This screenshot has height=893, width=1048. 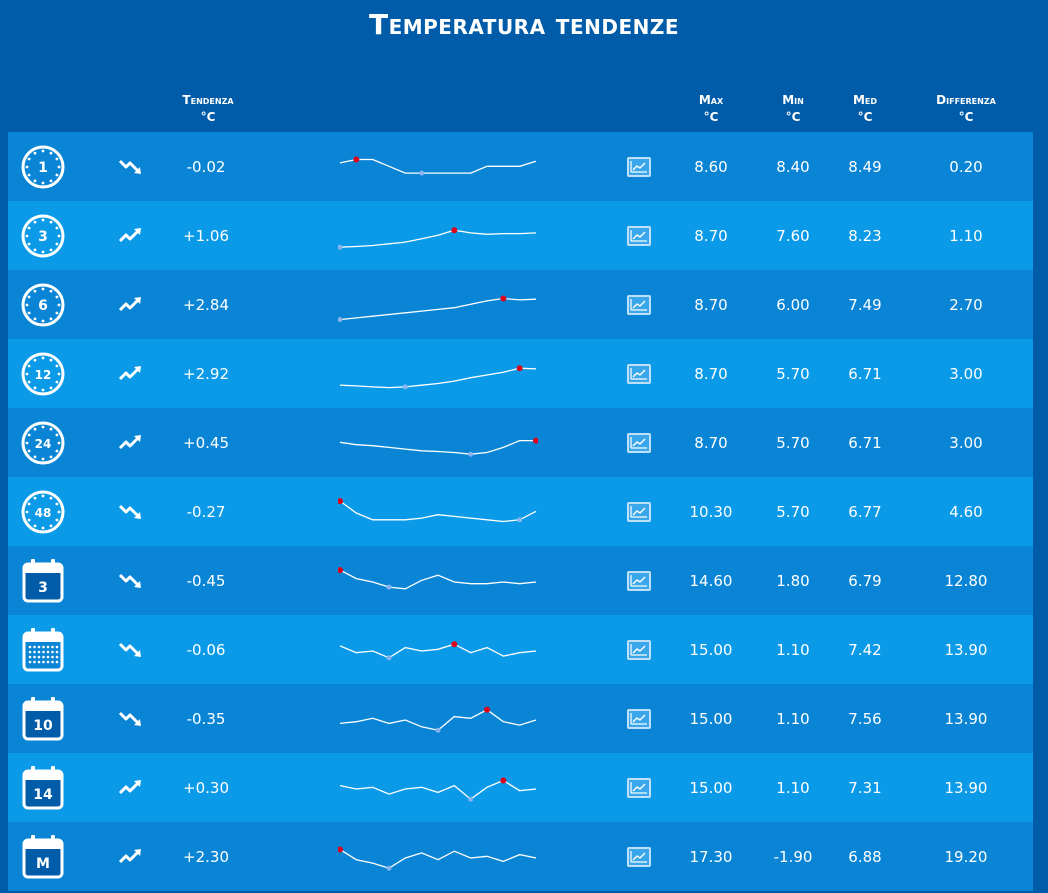 I want to click on med-value: 7.56, so click(x=865, y=718).